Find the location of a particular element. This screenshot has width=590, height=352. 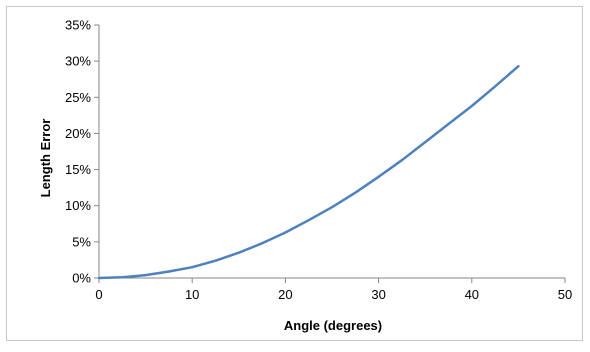

x-axis-title: Angle (degrees) is located at coordinates (333, 325).